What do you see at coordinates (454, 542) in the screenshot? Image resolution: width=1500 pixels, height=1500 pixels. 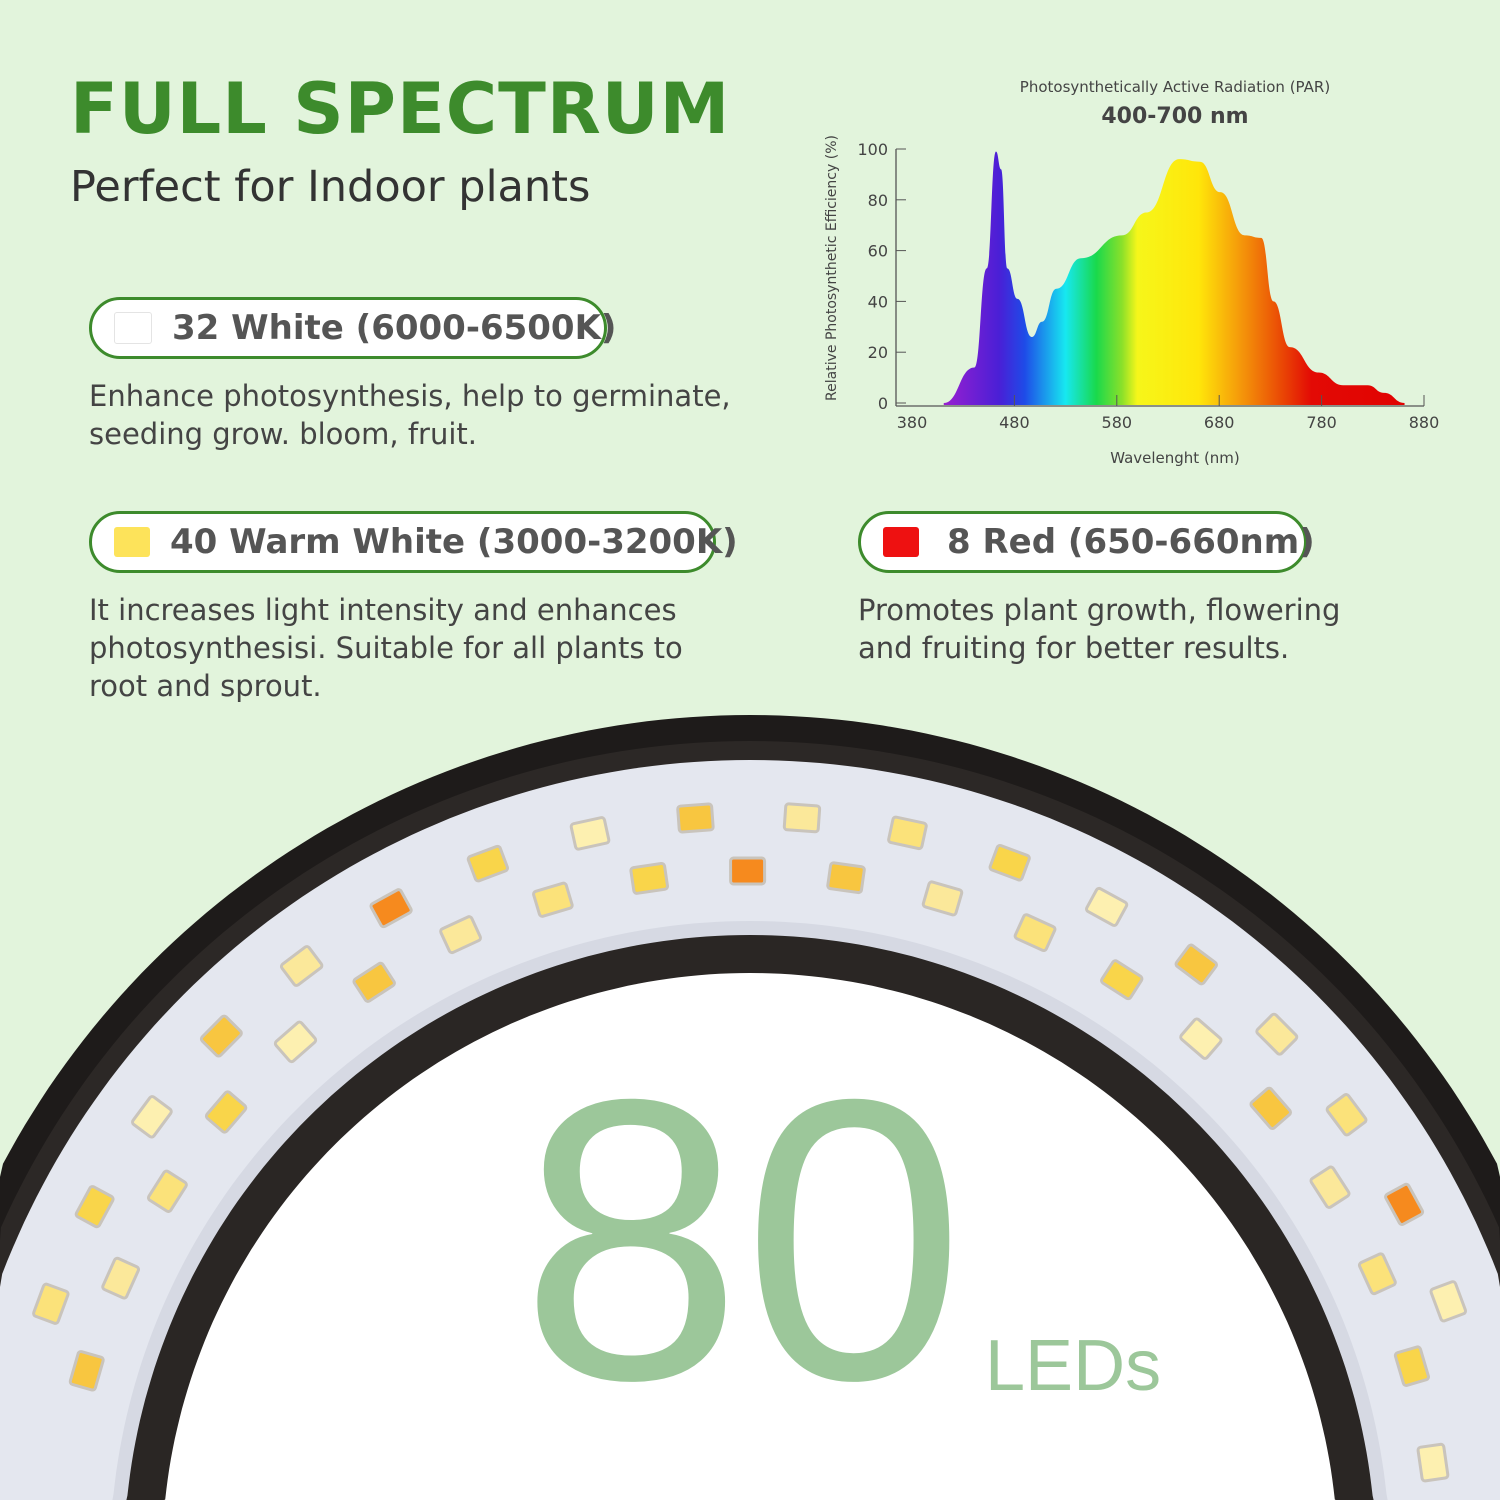 I see `feature-label: 40 Warm White (3000-3200K)` at bounding box center [454, 542].